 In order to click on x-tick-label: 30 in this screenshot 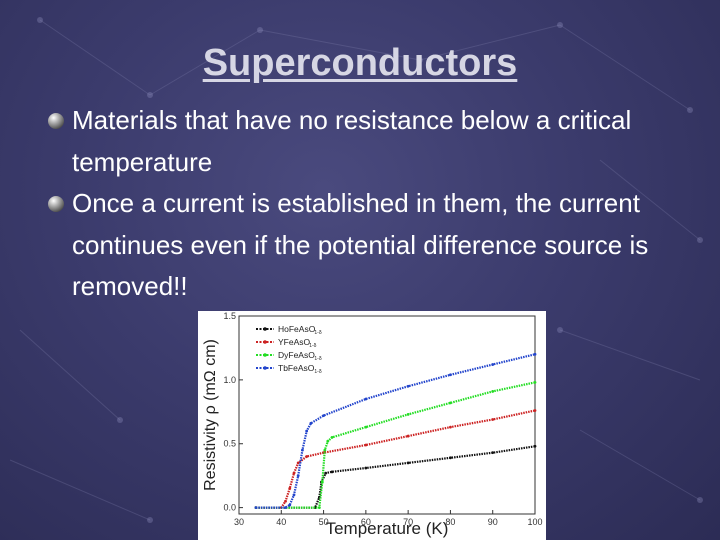, I will do `click(239, 522)`.